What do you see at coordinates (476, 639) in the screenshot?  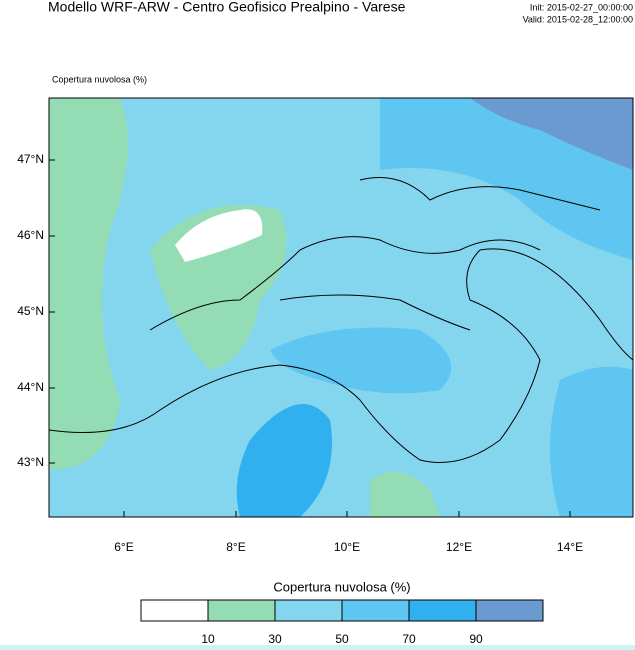 I see `colorbar-tick-label: 90` at bounding box center [476, 639].